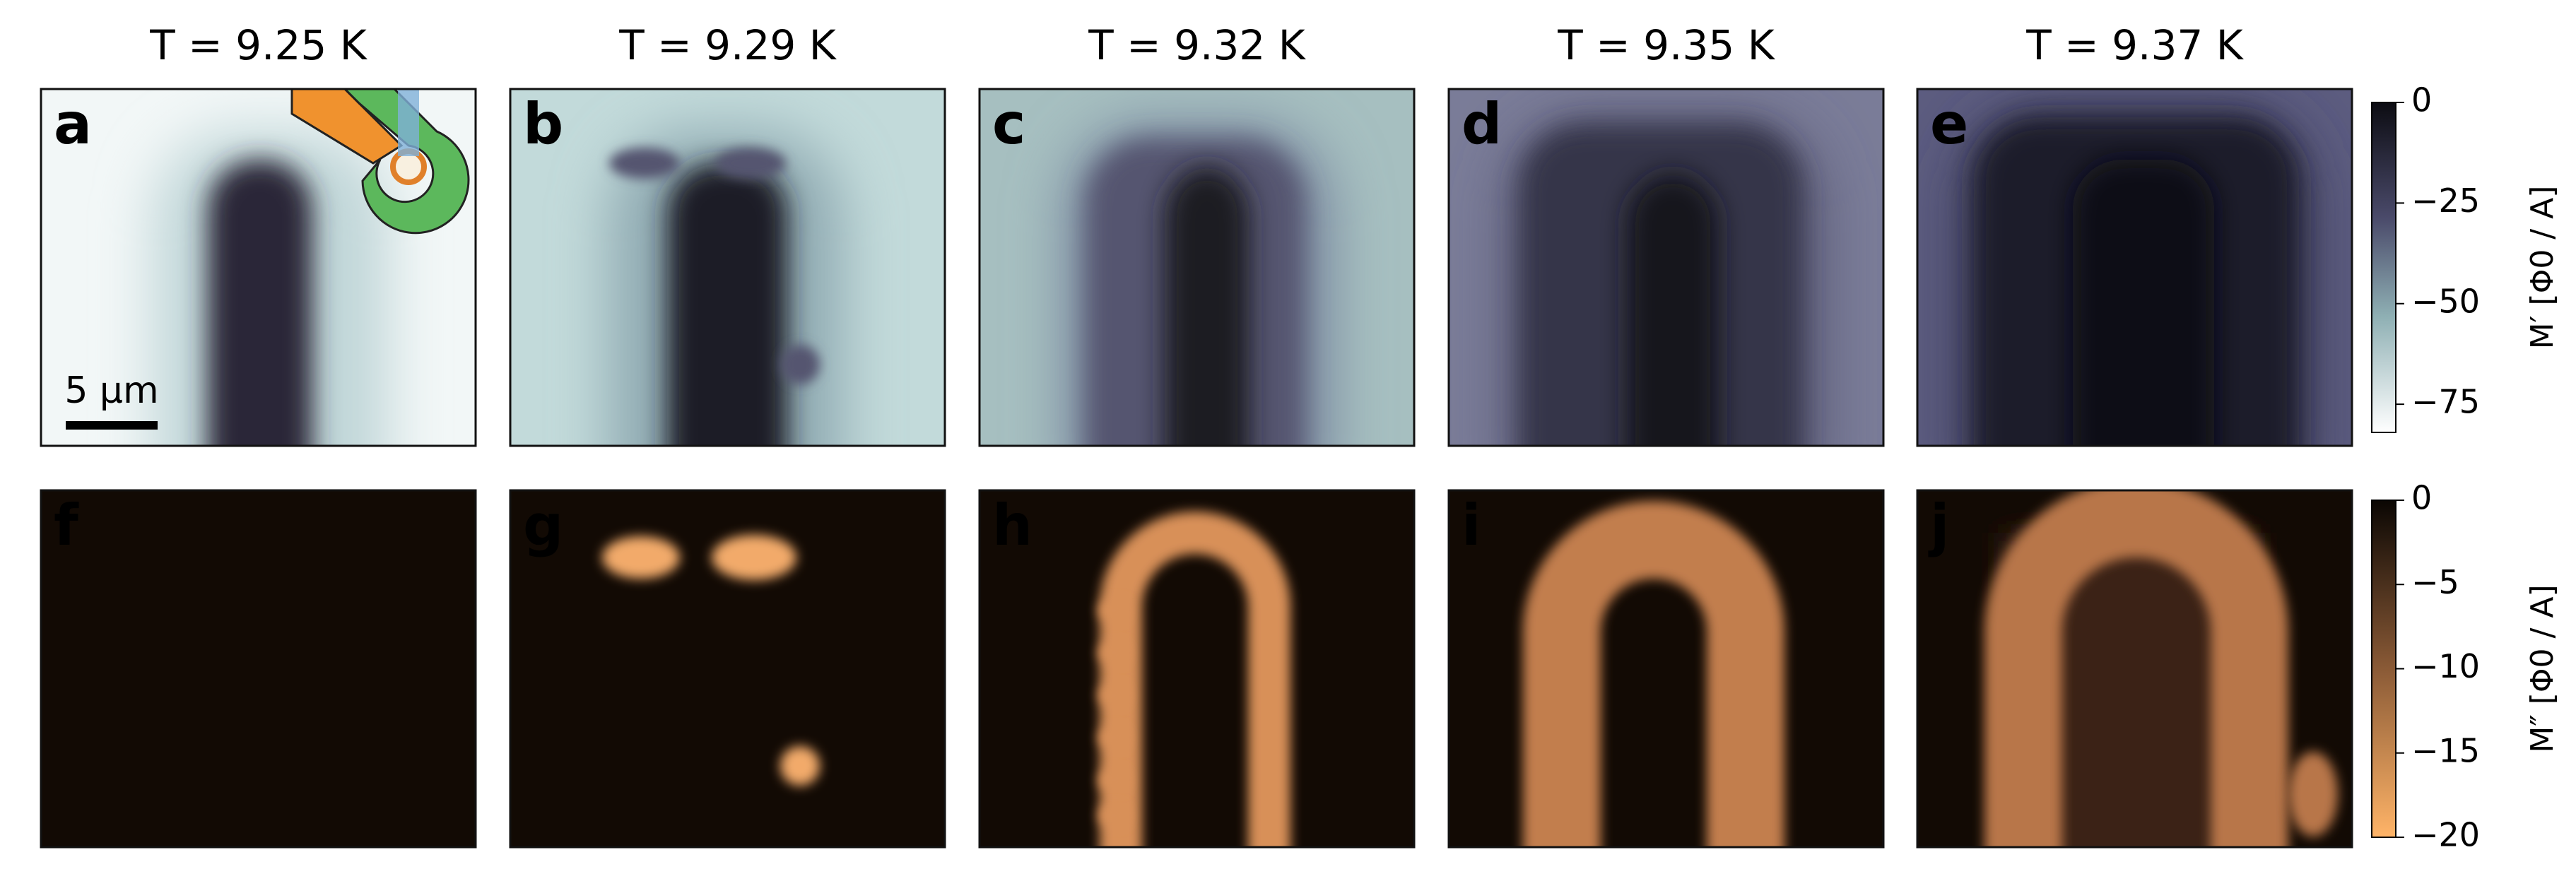 This screenshot has height=886, width=2576. I want to click on panel-label: a, so click(73, 124).